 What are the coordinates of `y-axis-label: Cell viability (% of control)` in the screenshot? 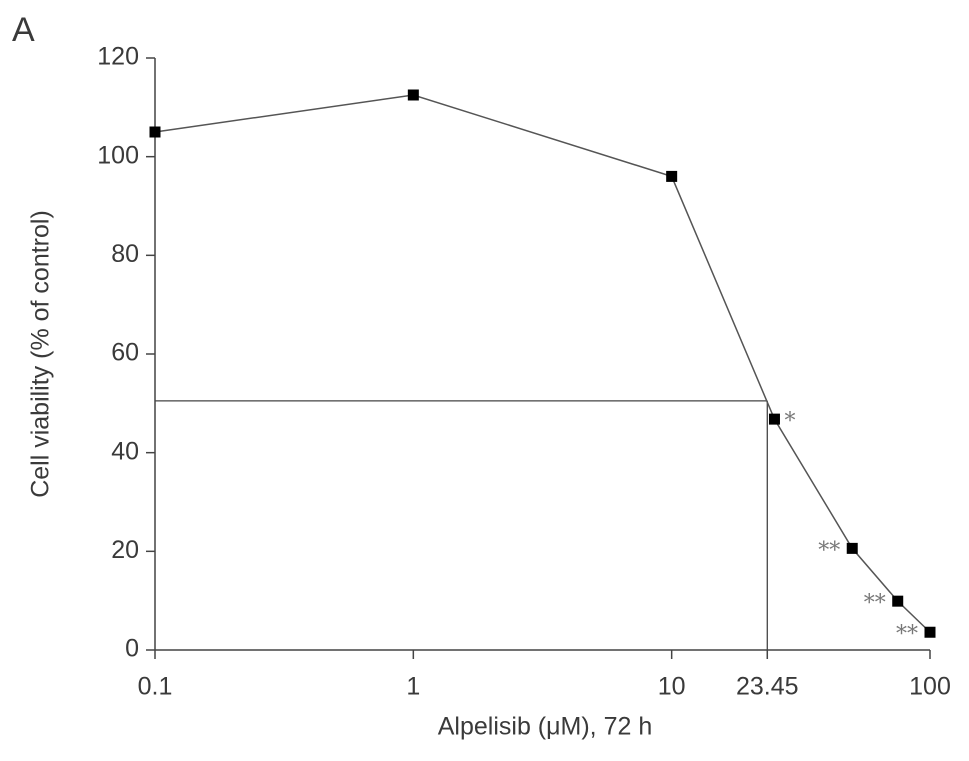 It's located at (41, 354).